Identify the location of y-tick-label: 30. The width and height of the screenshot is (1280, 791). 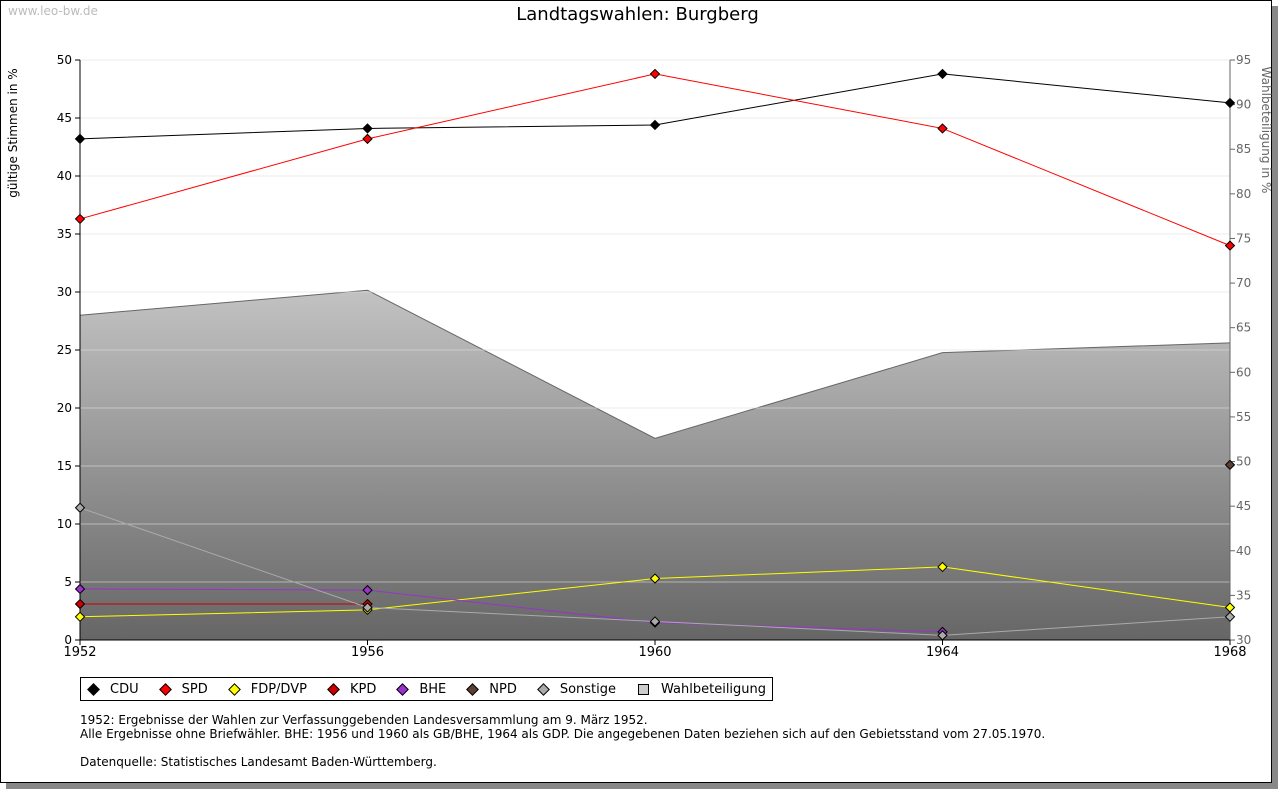
(64, 292).